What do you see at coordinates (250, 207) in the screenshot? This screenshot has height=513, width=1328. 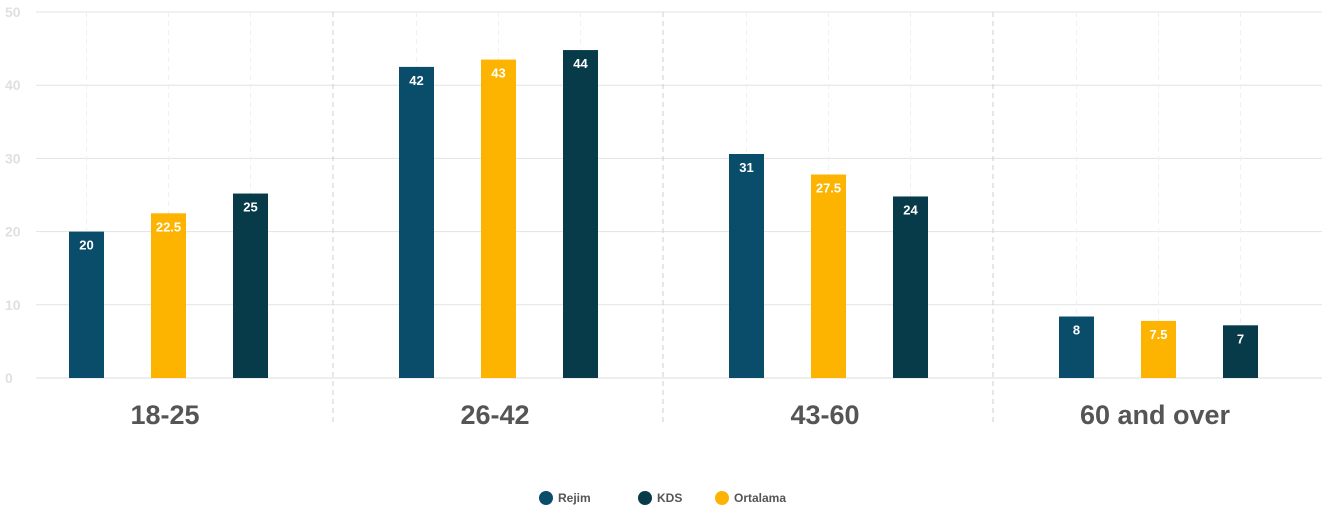 I see `bar-value-label: 25` at bounding box center [250, 207].